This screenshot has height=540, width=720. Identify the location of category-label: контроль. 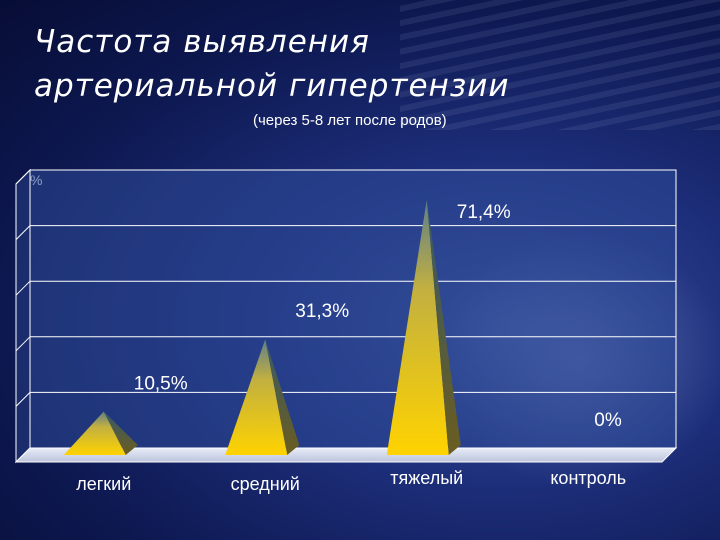
(588, 478).